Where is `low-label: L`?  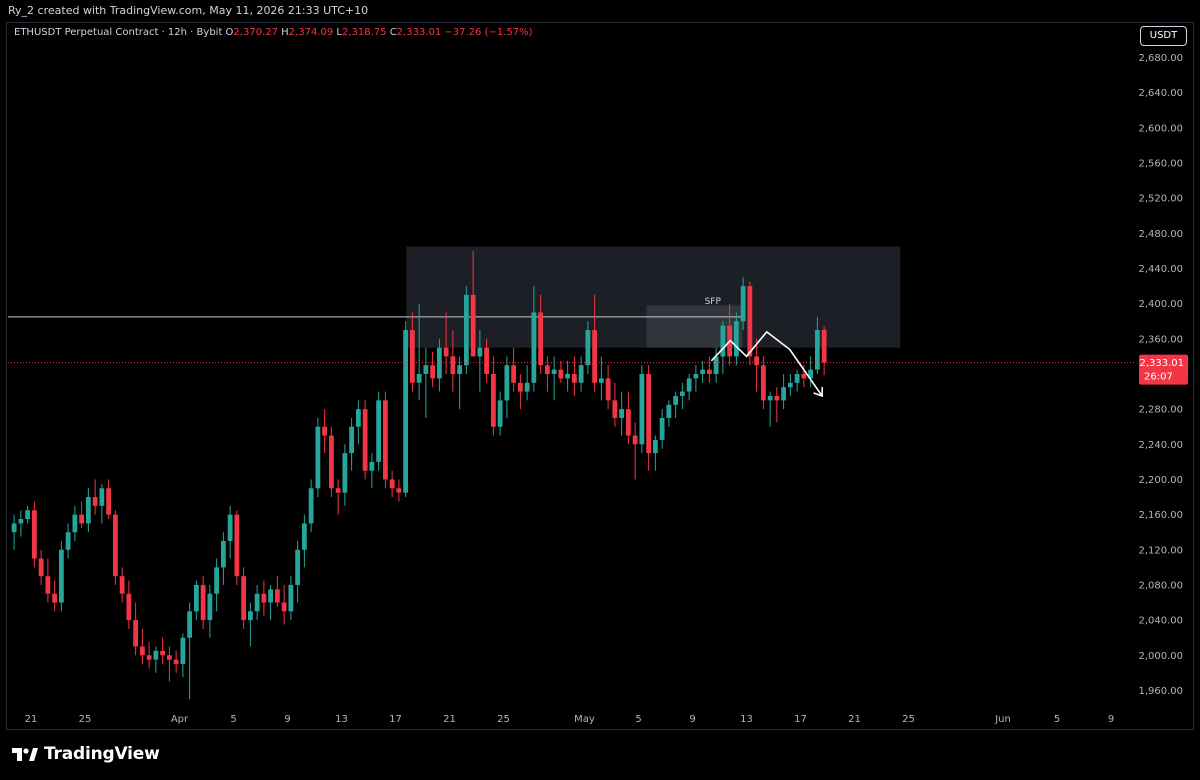 low-label: L is located at coordinates (339, 32).